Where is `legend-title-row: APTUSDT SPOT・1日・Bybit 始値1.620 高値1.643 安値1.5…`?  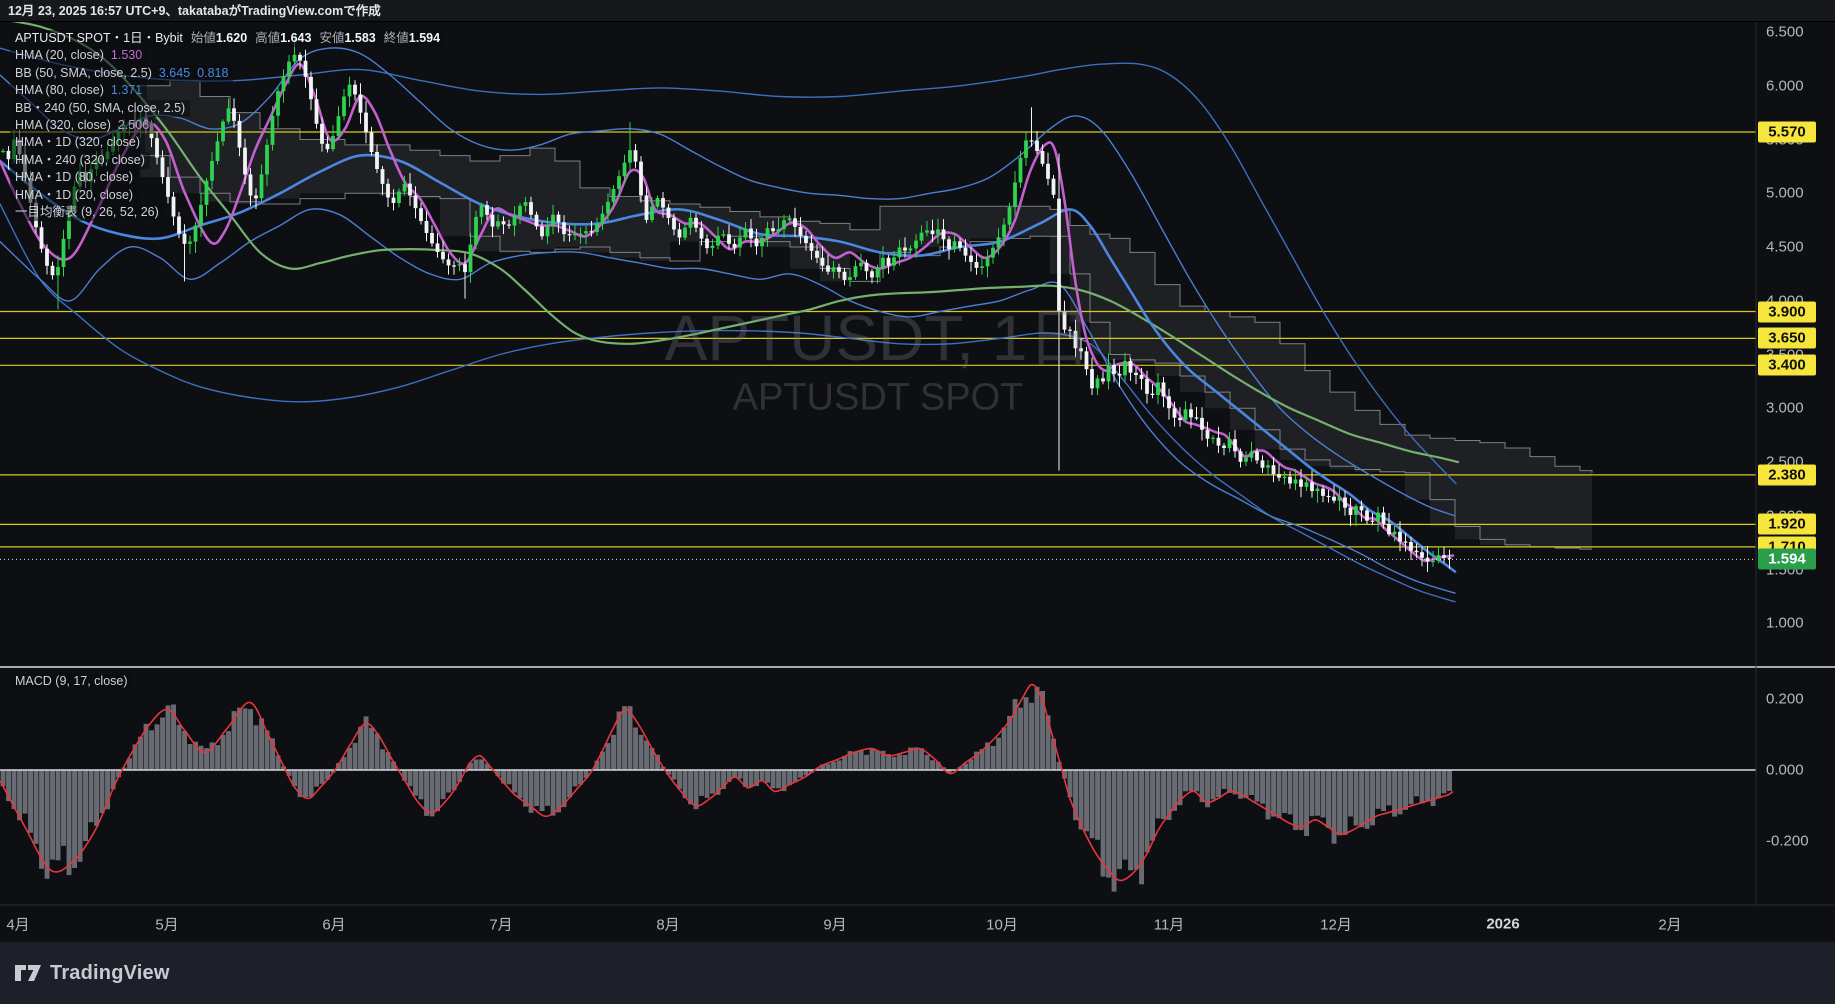 legend-title-row: APTUSDT SPOT・1日・Bybit 始値1.620 高値1.643 安値1.5… is located at coordinates (228, 39).